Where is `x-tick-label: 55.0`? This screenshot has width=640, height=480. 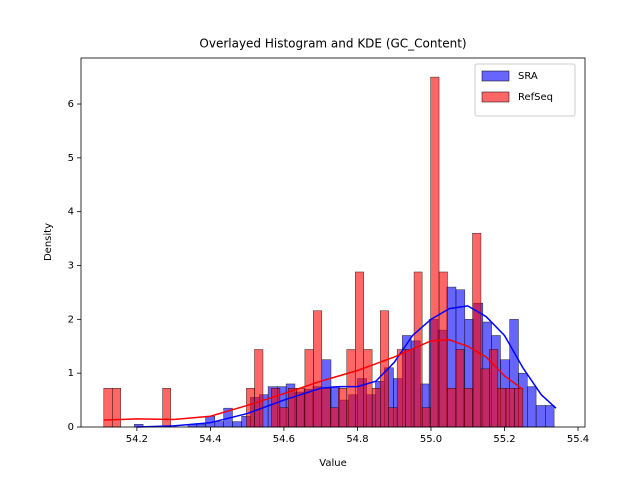 x-tick-label: 55.0 is located at coordinates (431, 439).